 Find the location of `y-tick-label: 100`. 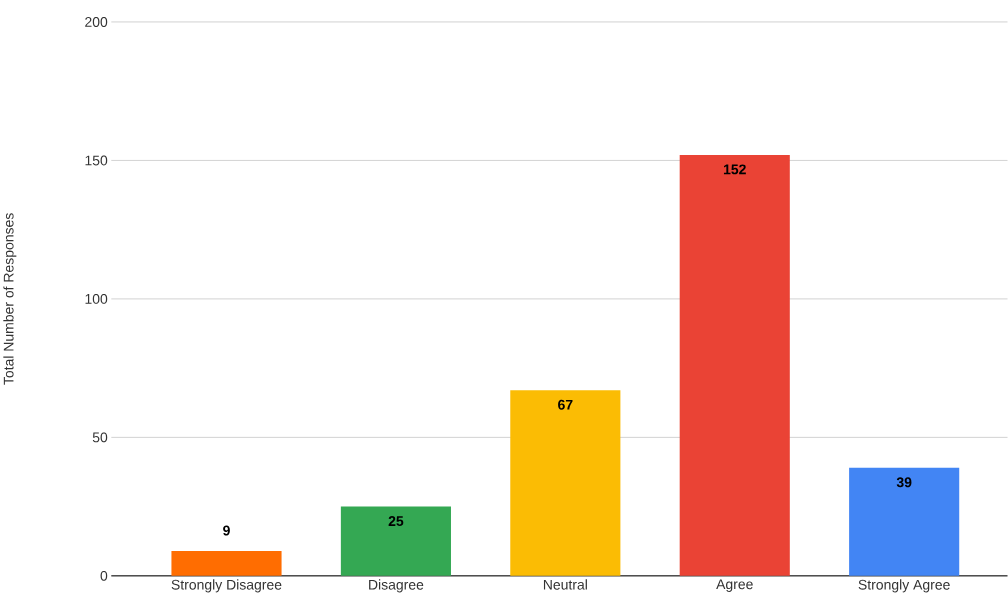

y-tick-label: 100 is located at coordinates (96, 299).